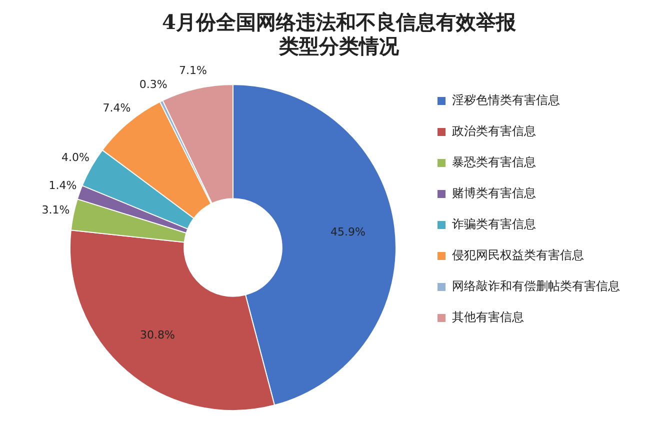  Describe the element at coordinates (153, 84) in the screenshot. I see `data-label: 0.3%` at that location.